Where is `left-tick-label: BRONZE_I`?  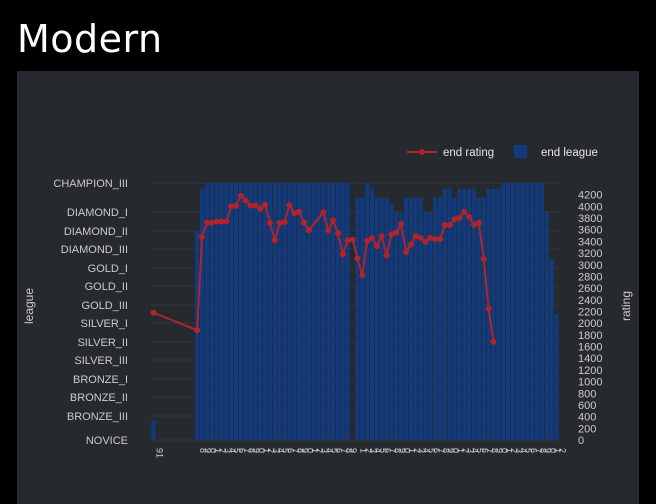
left-tick-label: BRONZE_I is located at coordinates (100, 380).